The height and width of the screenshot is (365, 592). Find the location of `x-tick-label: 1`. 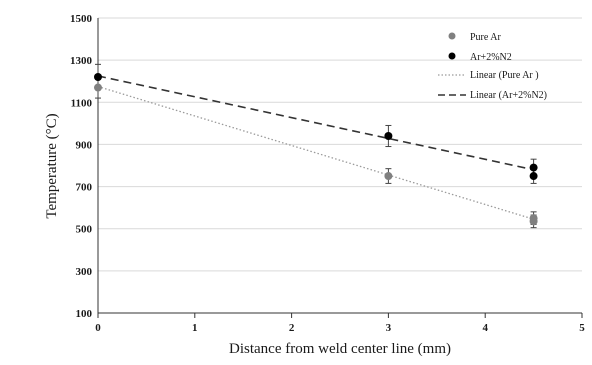

x-tick-label: 1 is located at coordinates (195, 328).